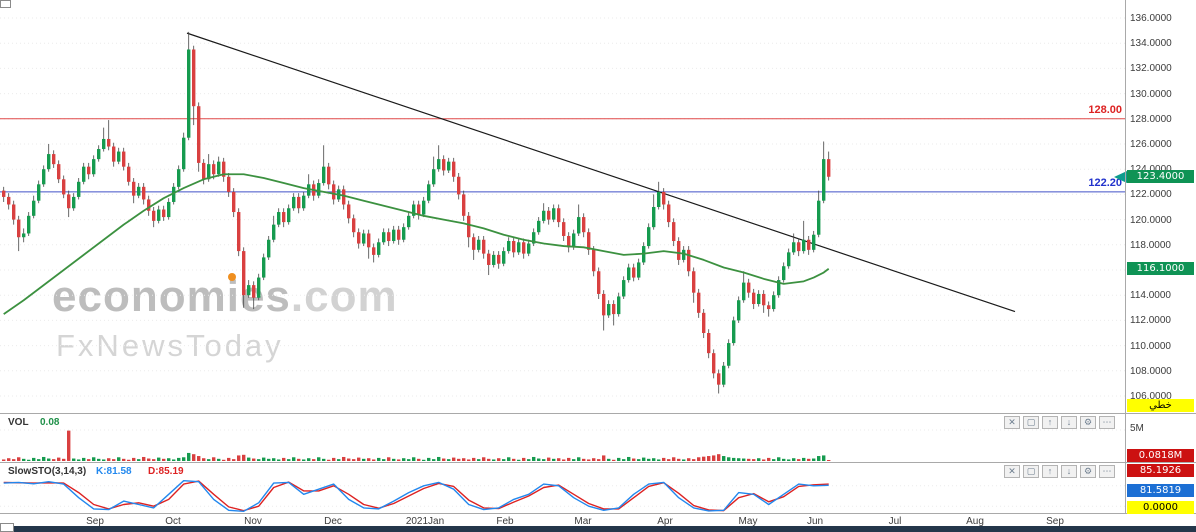 The width and height of the screenshot is (1196, 532). What do you see at coordinates (1125, 257) in the screenshot?
I see `price-axis-divider` at bounding box center [1125, 257].